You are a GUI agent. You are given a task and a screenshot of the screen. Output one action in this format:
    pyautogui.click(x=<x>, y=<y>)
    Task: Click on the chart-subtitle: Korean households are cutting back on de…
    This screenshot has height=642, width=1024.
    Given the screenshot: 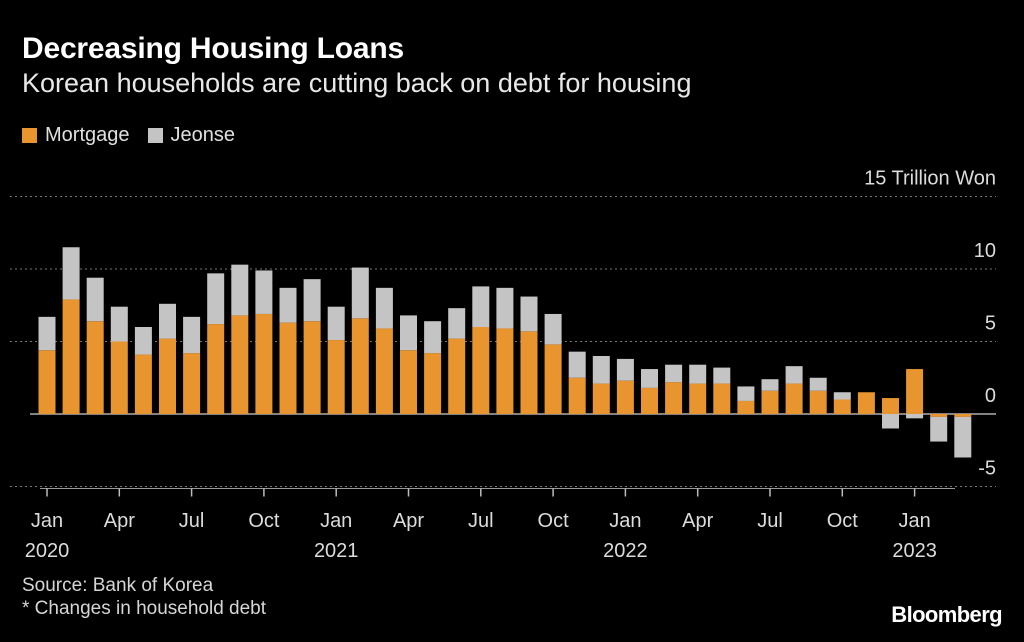 What is the action you would take?
    pyautogui.click(x=357, y=83)
    